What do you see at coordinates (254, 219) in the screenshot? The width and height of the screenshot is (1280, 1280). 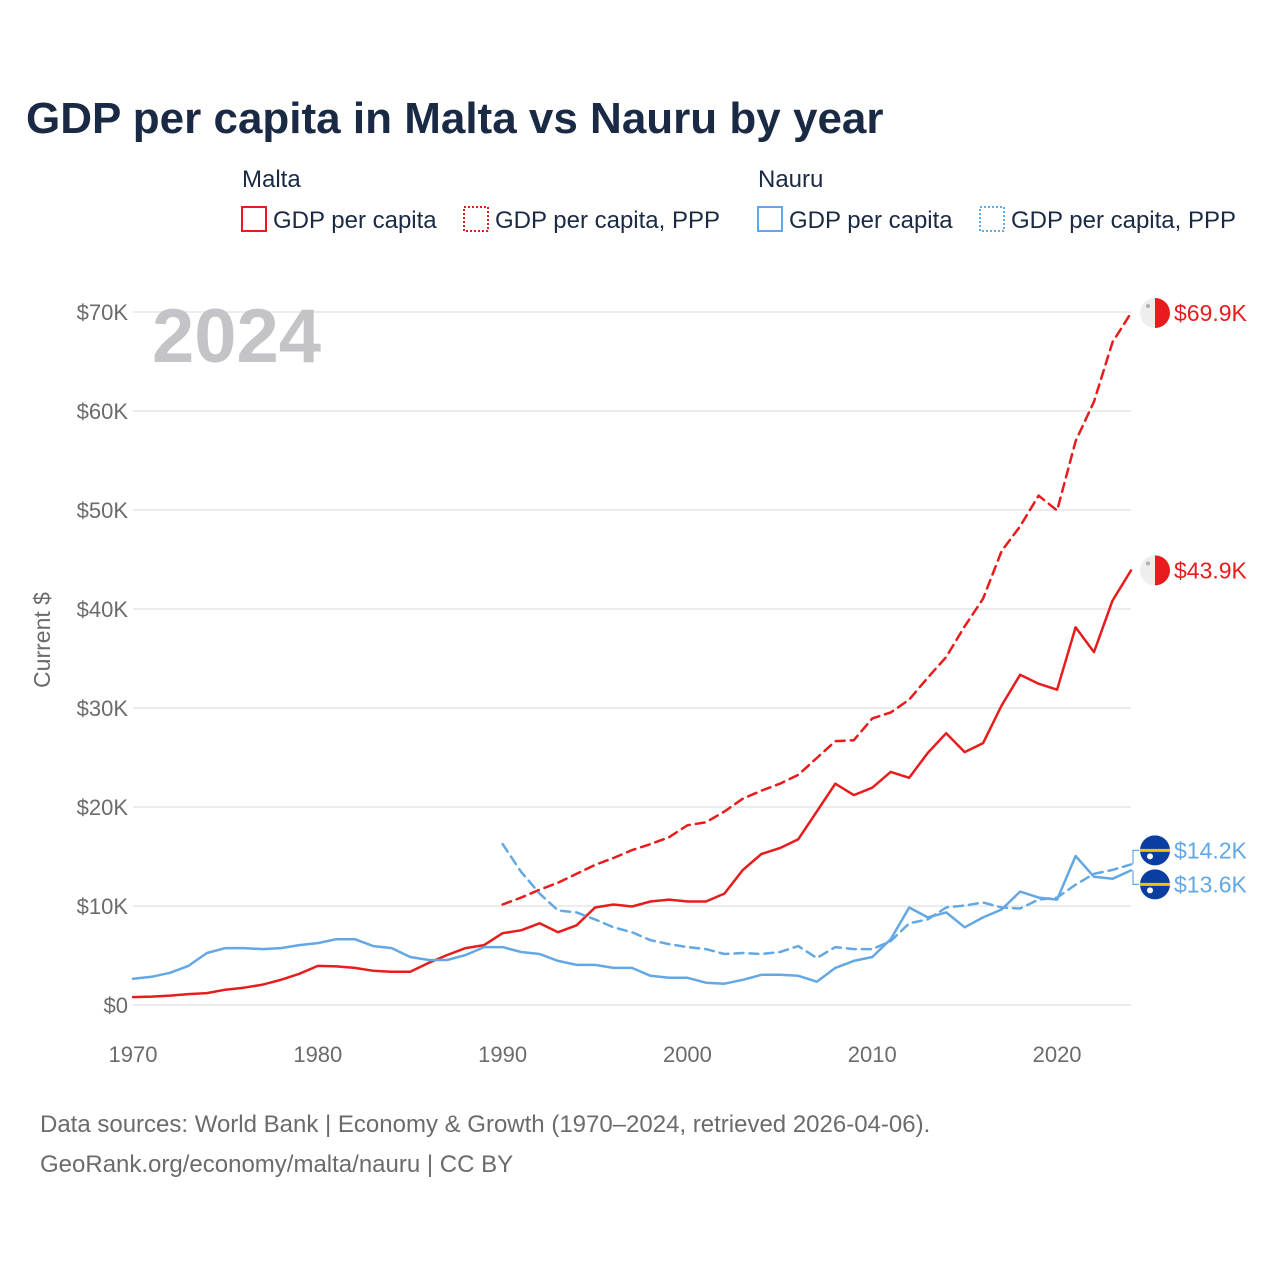 I see `legend-swatch-malta-gdp` at bounding box center [254, 219].